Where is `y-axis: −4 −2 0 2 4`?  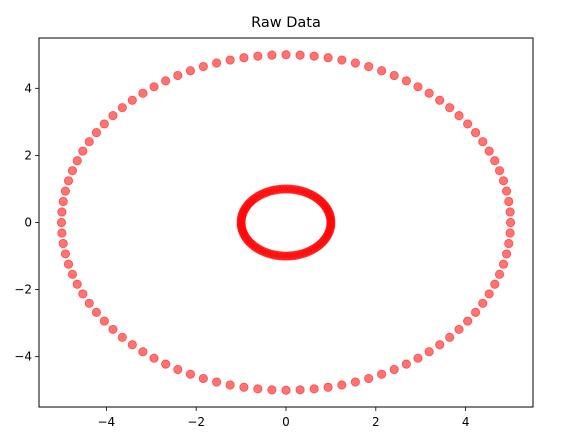
y-axis: −4 −2 0 2 4 is located at coordinates (26, 222).